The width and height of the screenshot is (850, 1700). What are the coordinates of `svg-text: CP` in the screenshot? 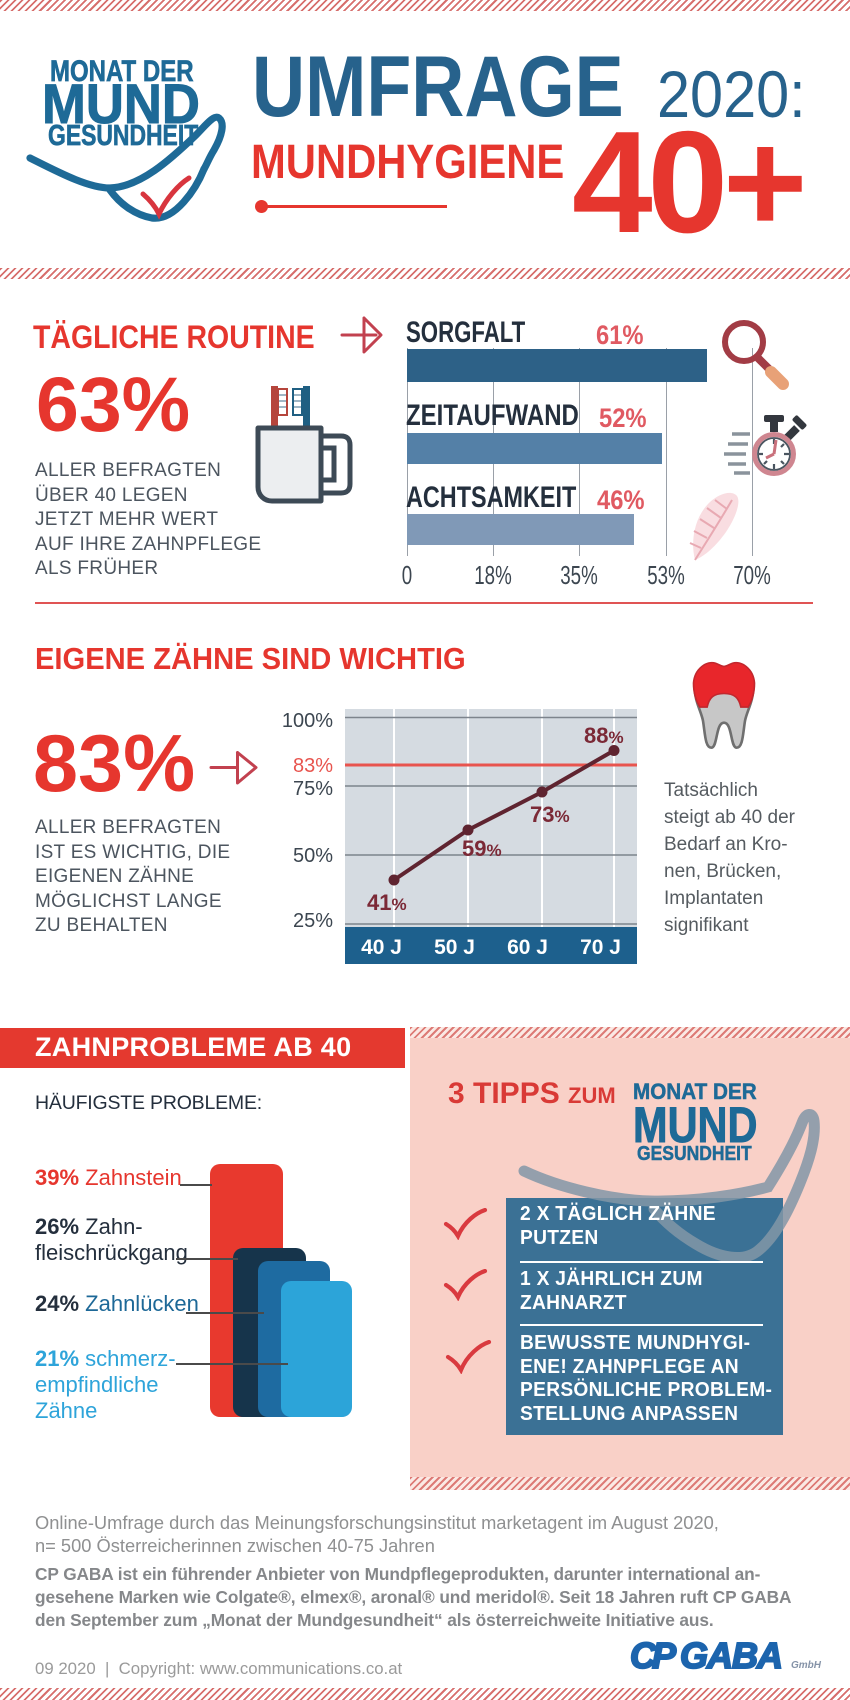 It's located at (653, 1655).